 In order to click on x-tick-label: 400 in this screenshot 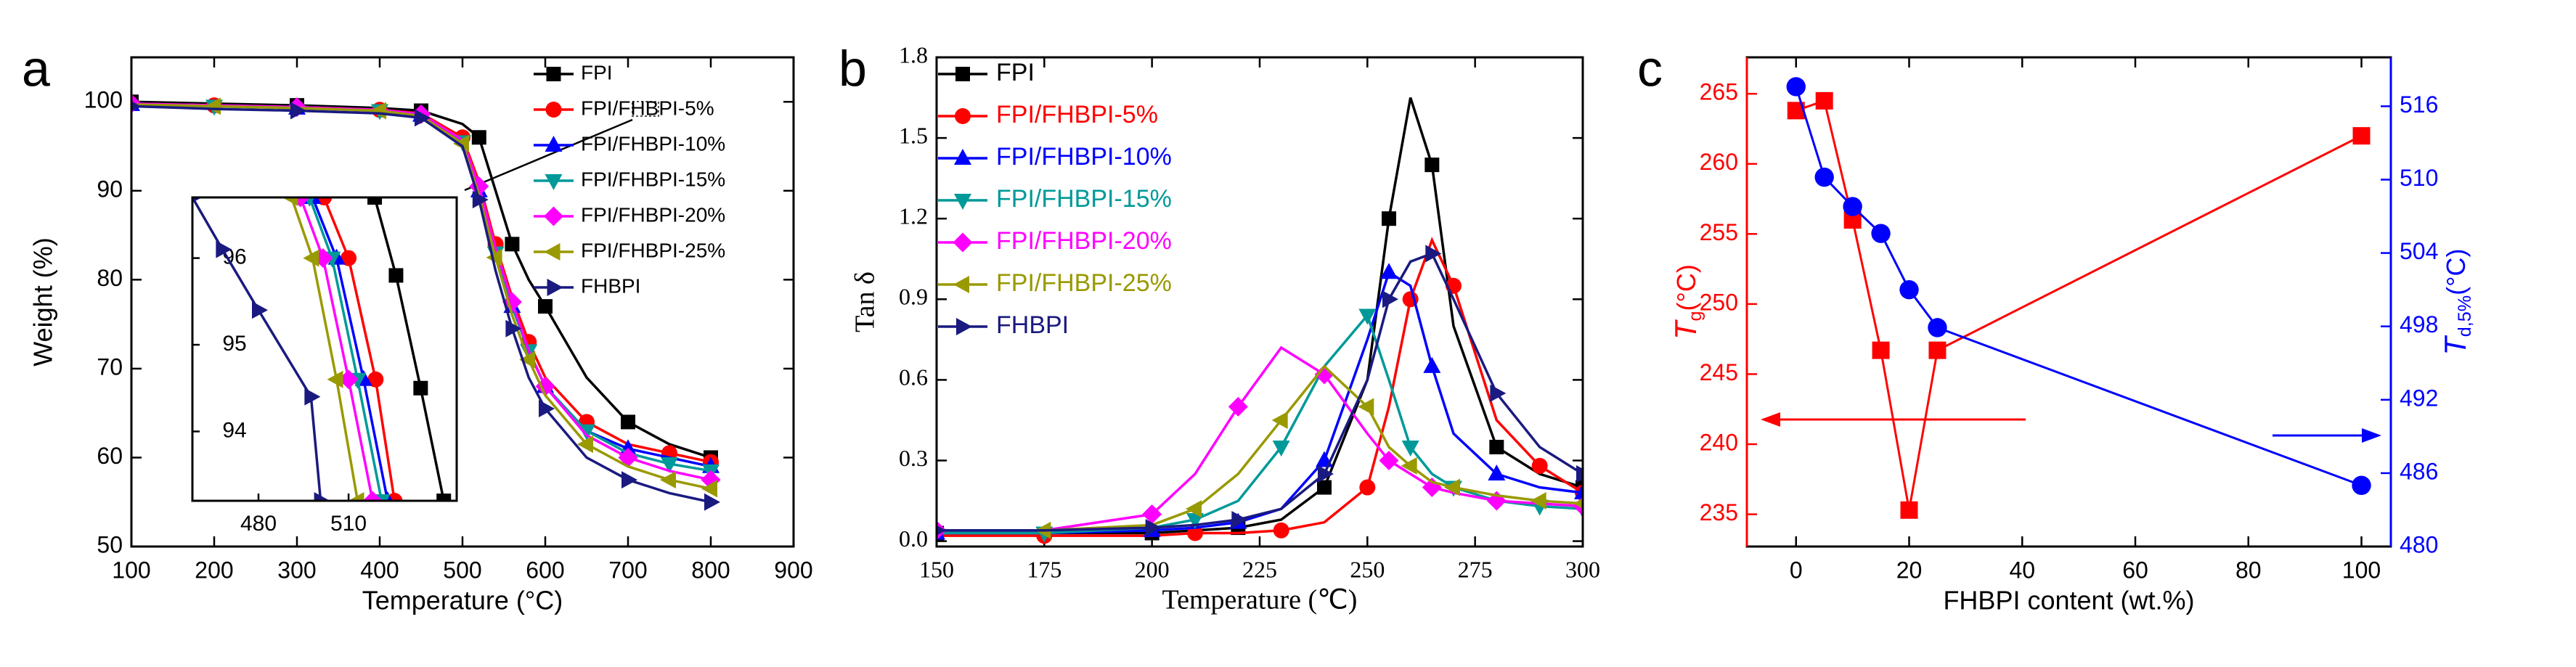, I will do `click(379, 570)`.